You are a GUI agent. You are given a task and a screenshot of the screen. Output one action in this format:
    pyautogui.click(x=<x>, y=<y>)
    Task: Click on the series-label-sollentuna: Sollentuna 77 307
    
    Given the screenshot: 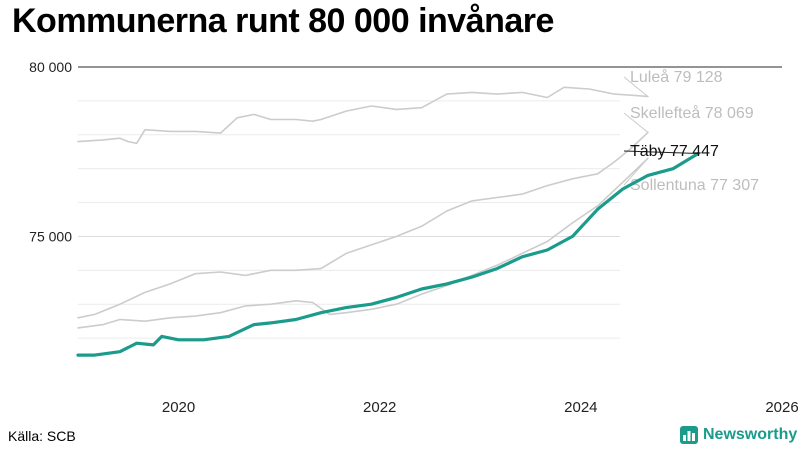 What is the action you would take?
    pyautogui.click(x=694, y=185)
    